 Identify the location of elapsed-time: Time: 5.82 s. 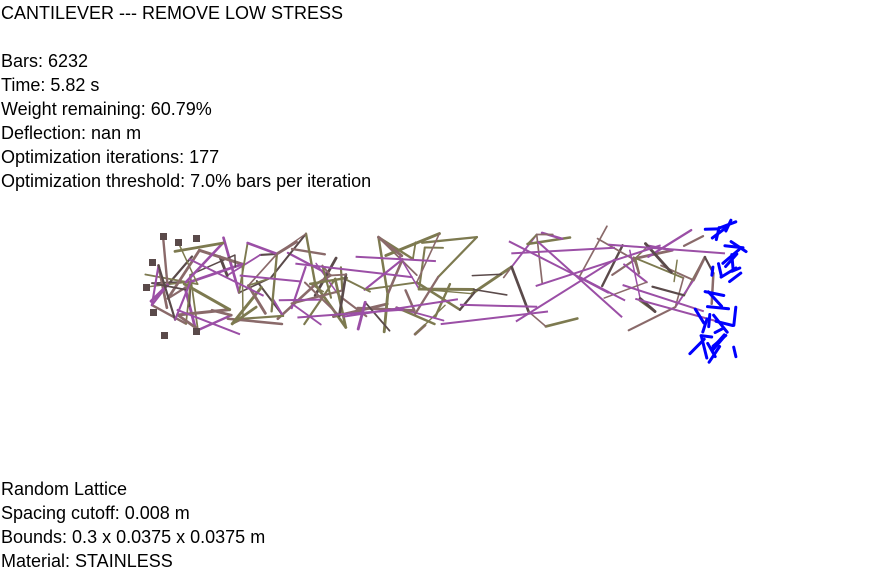
(50, 85).